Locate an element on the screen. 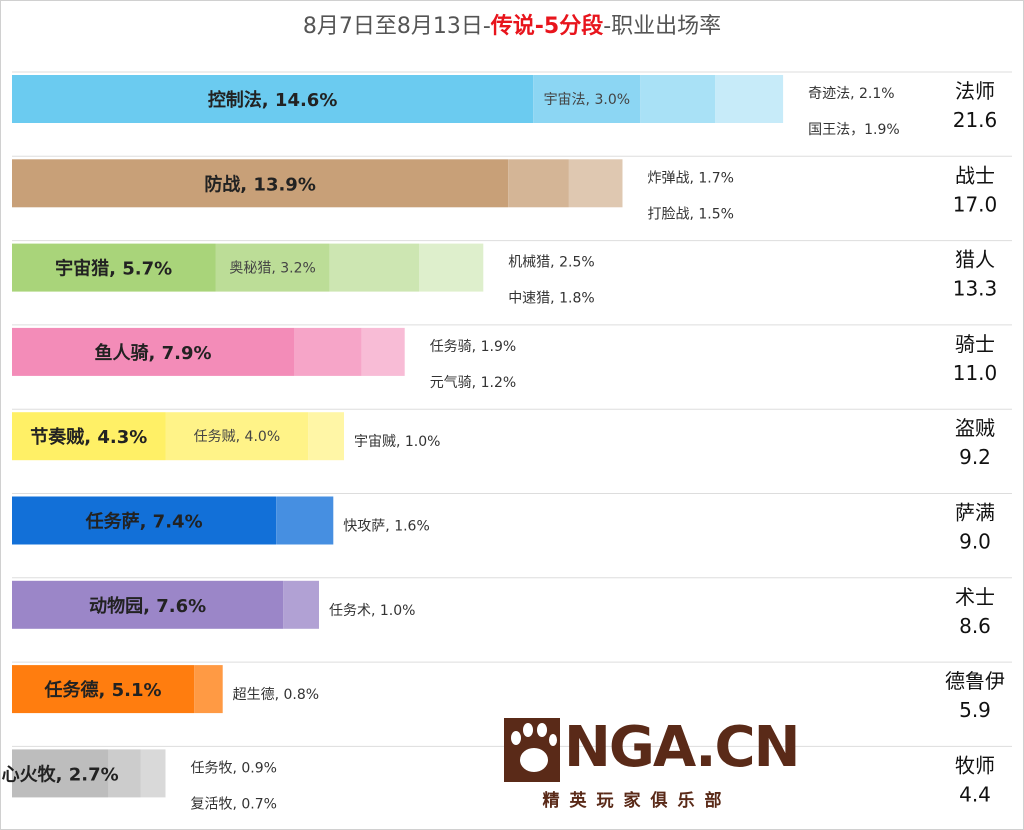 The height and width of the screenshot is (830, 1024). main-deck-label: 动物园, 7.6% is located at coordinates (147, 606).